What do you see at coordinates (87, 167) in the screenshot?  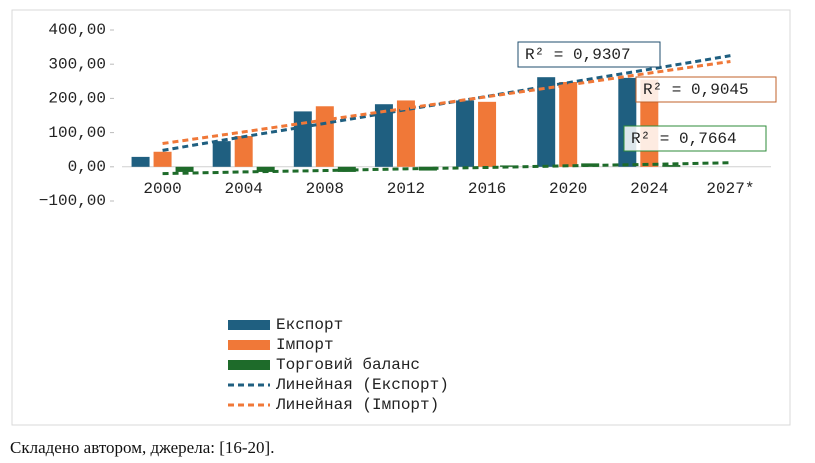 I see `y-tick-label: 0,00` at bounding box center [87, 167].